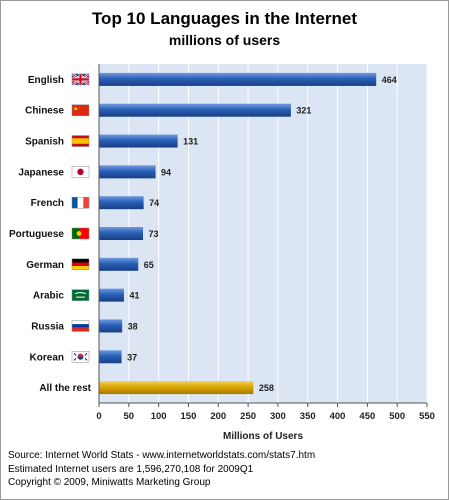  Describe the element at coordinates (80, 233) in the screenshot. I see `portugal-flag-icon` at that location.